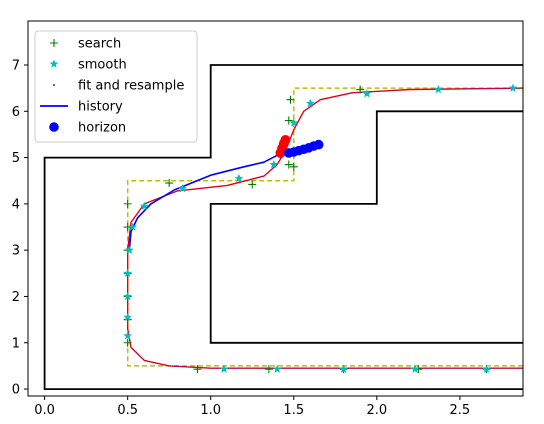 The height and width of the screenshot is (424, 544). I want to click on x-tick-label: 0.5, so click(127, 410).